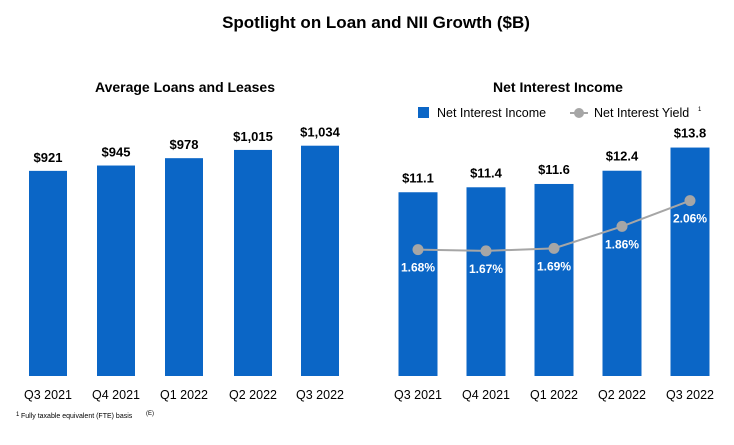 The width and height of the screenshot is (734, 445). Describe the element at coordinates (418, 268) in the screenshot. I see `yield-label: 1.68%` at that location.